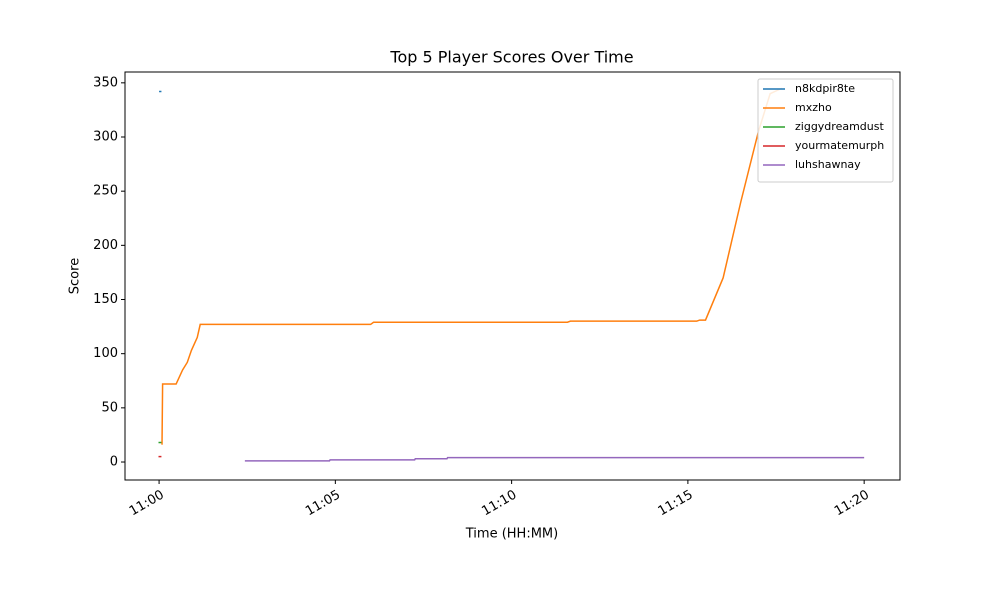 The height and width of the screenshot is (604, 1000). I want to click on legend-label: n8kdpir8te, so click(825, 88).